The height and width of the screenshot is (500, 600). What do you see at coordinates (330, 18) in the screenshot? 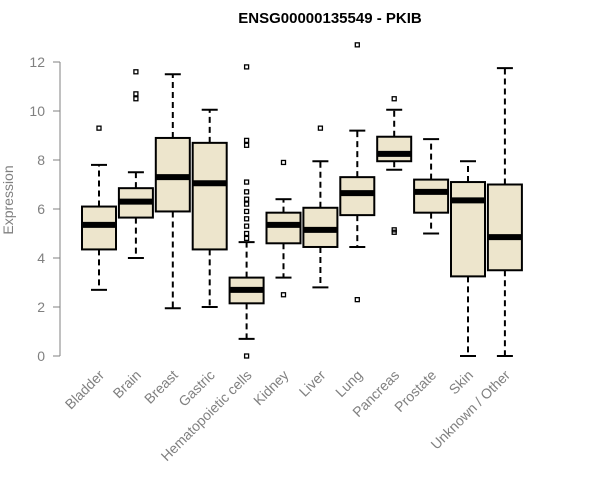
I see `chart-title: ENSG00000135549 - PKIB` at bounding box center [330, 18].